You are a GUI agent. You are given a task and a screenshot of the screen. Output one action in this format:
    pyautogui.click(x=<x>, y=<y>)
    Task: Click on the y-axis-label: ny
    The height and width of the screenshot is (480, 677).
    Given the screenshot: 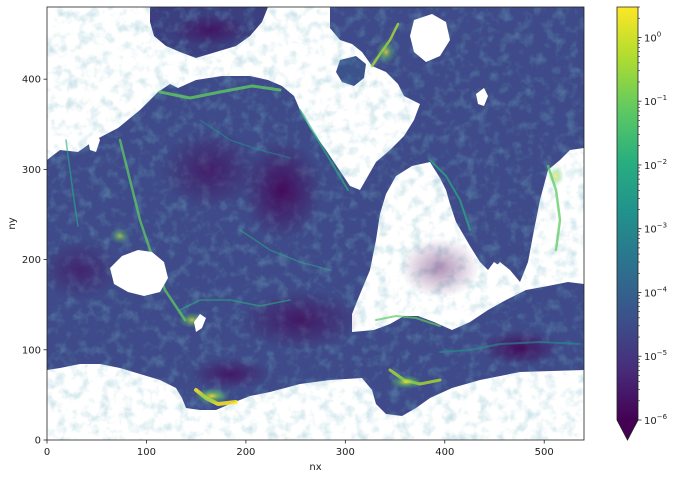 What is the action you would take?
    pyautogui.click(x=12, y=223)
    